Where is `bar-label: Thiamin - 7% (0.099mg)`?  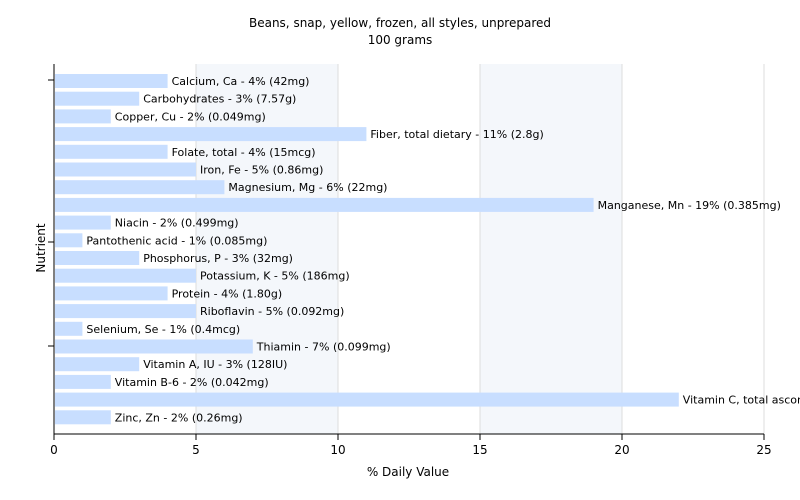 bar-label: Thiamin - 7% (0.099mg) is located at coordinates (323, 347).